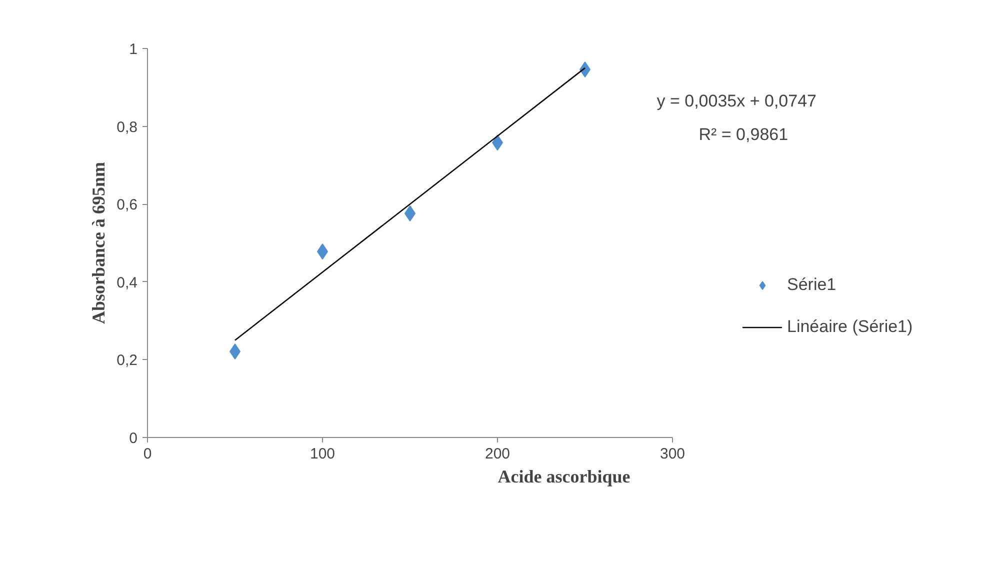 This screenshot has width=998, height=584. I want to click on y-tick-label: 0,6, so click(127, 205).